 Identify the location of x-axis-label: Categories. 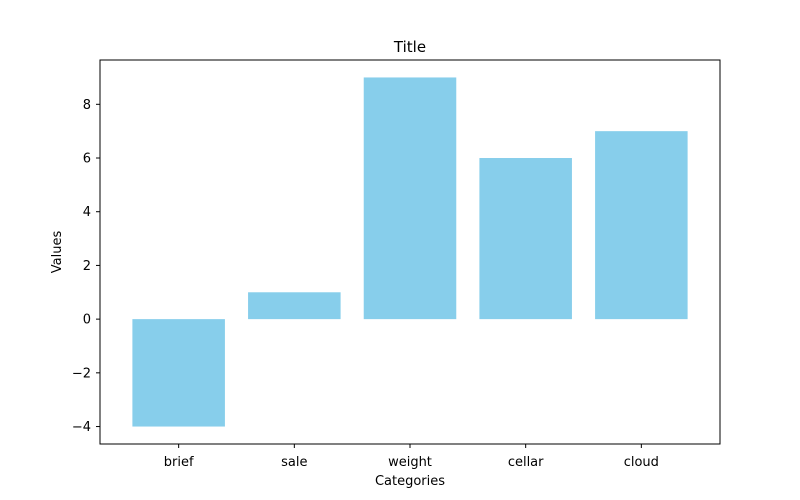
(410, 481).